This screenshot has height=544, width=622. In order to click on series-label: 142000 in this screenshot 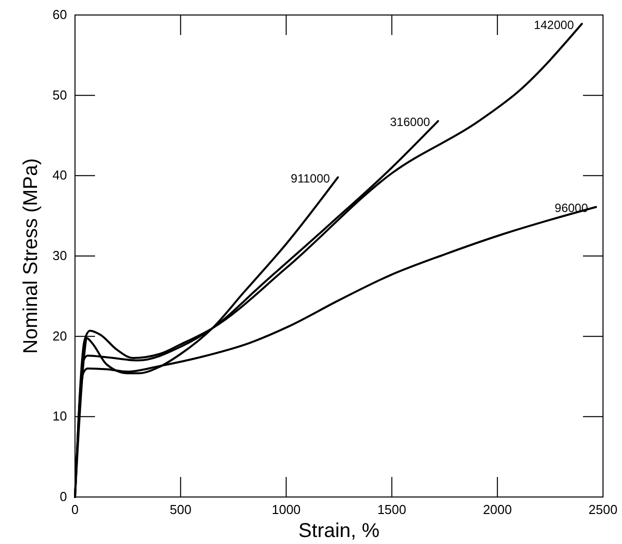, I will do `click(554, 25)`.